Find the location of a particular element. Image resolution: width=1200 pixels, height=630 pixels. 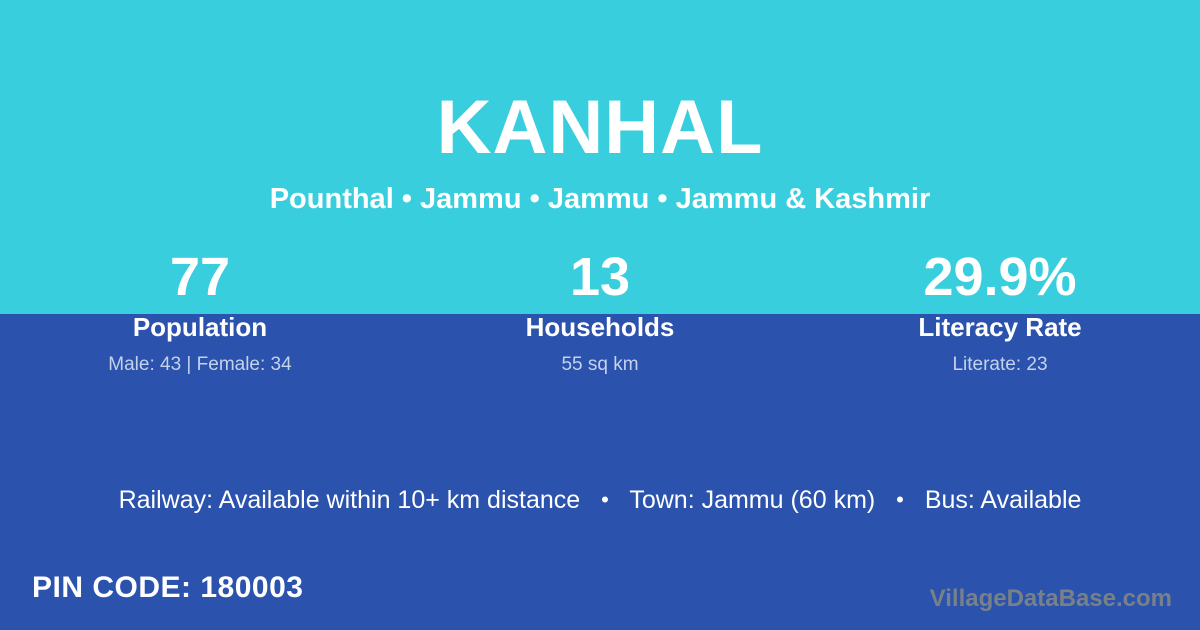

stat-households: 13 Households 55 sq km is located at coordinates (600, 312).